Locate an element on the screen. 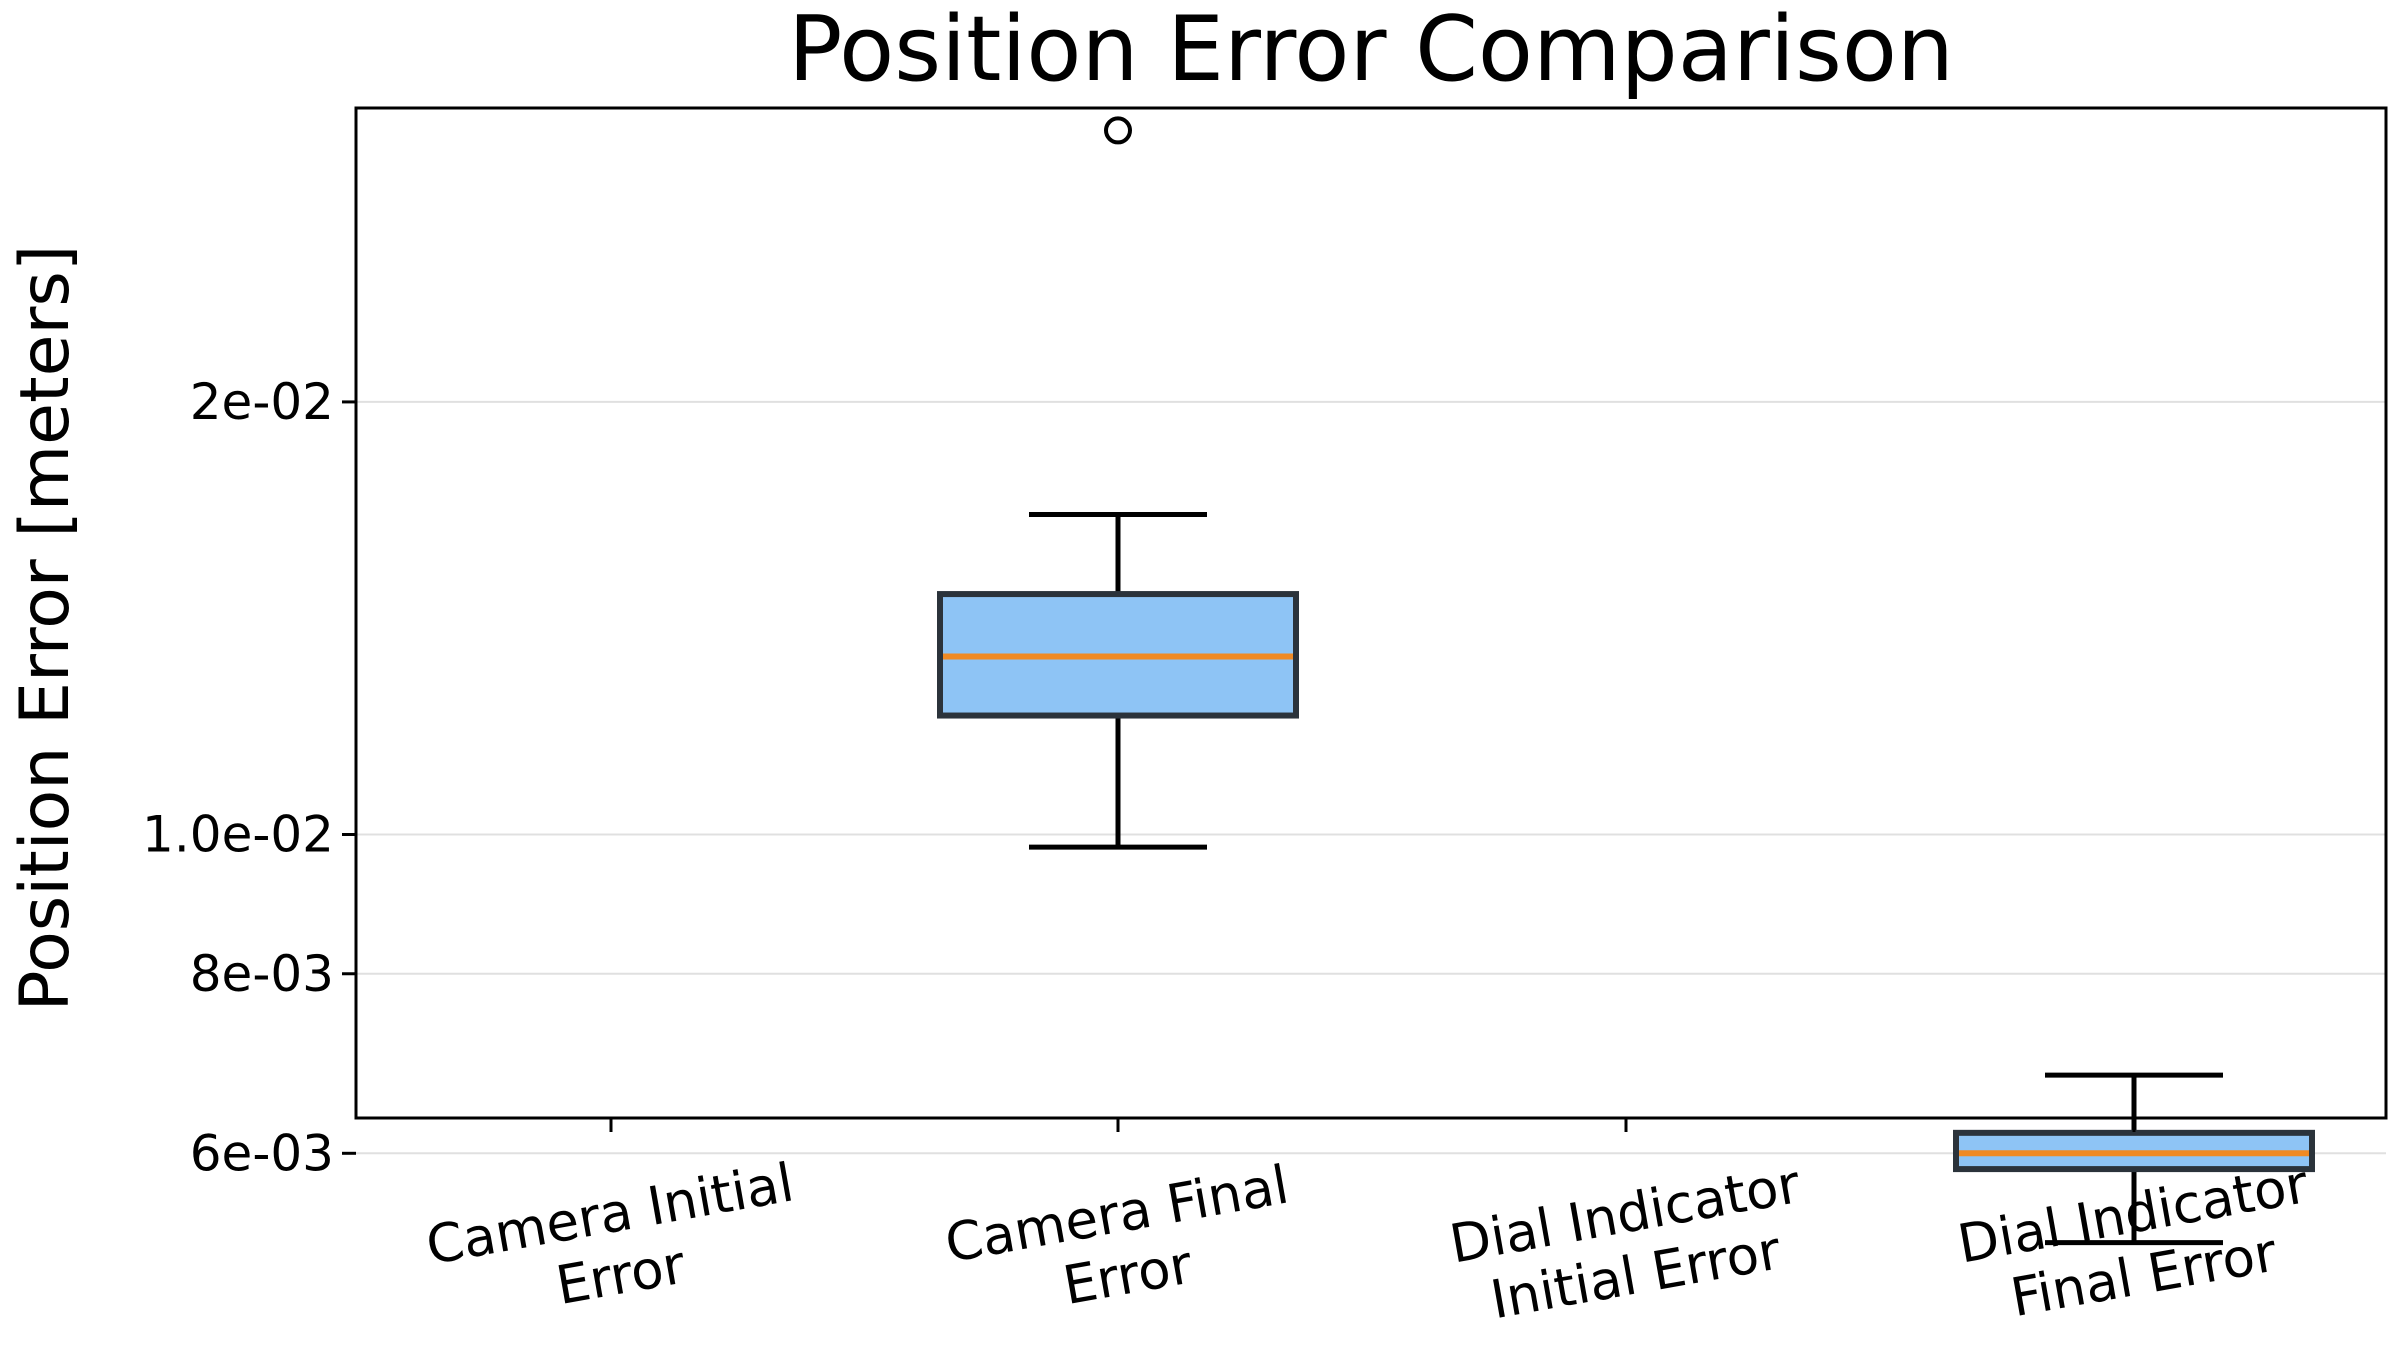  y-axis-label: Position Error [meters] is located at coordinates (45, 628).